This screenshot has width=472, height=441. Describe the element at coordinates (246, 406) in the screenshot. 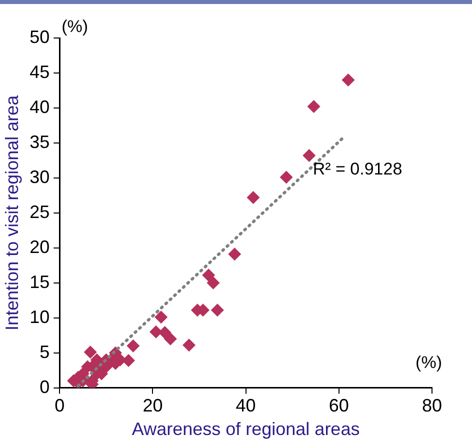

I see `x-tick-label: 40` at that location.